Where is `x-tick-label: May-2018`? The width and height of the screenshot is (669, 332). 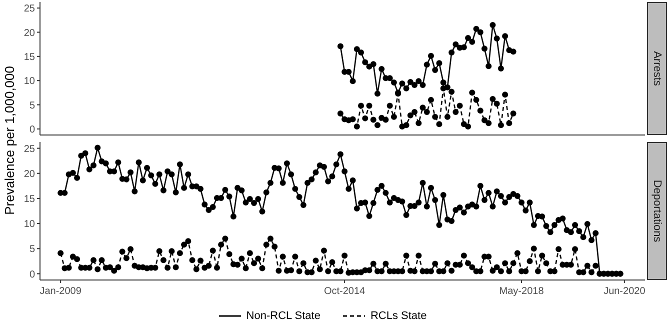 x-tick-label: May-2018 is located at coordinates (521, 291).